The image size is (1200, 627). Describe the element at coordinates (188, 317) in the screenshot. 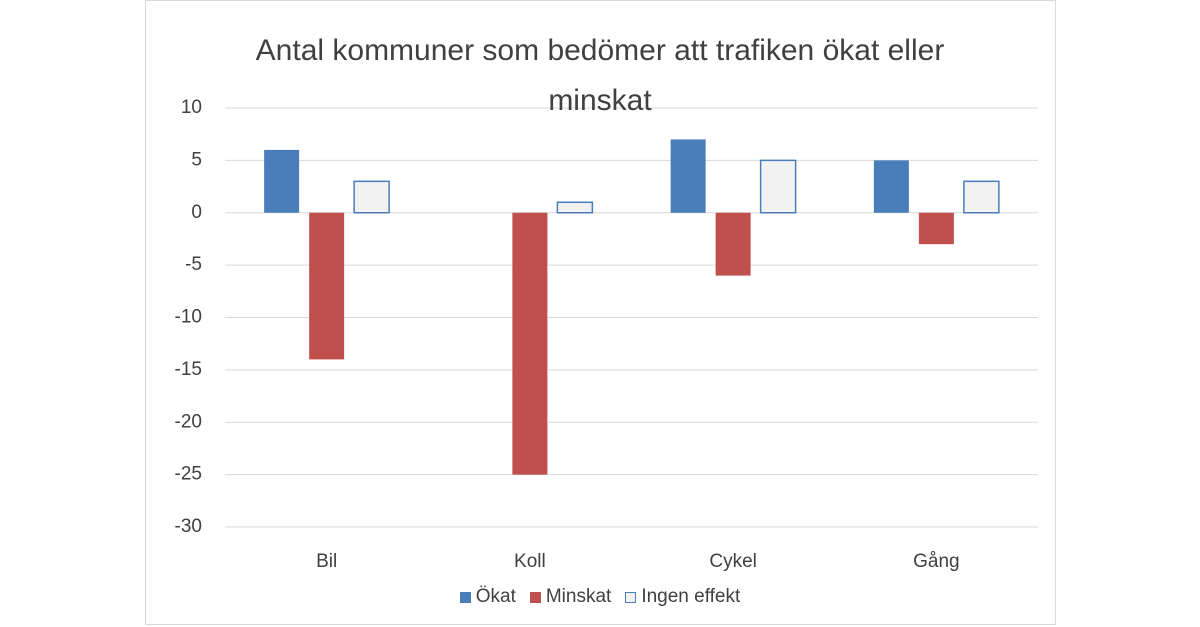

I see `y-tick-label: -10` at that location.